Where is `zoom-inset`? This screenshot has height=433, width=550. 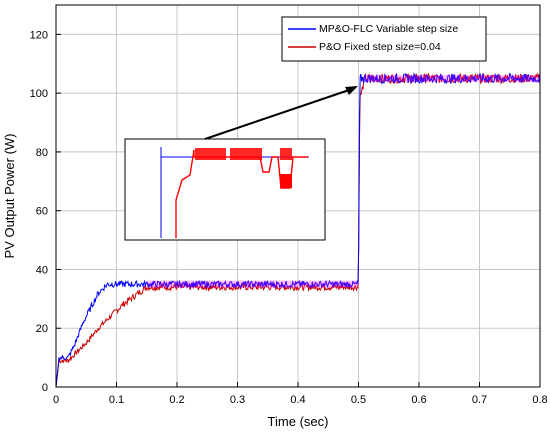
zoom-inset is located at coordinates (225, 189).